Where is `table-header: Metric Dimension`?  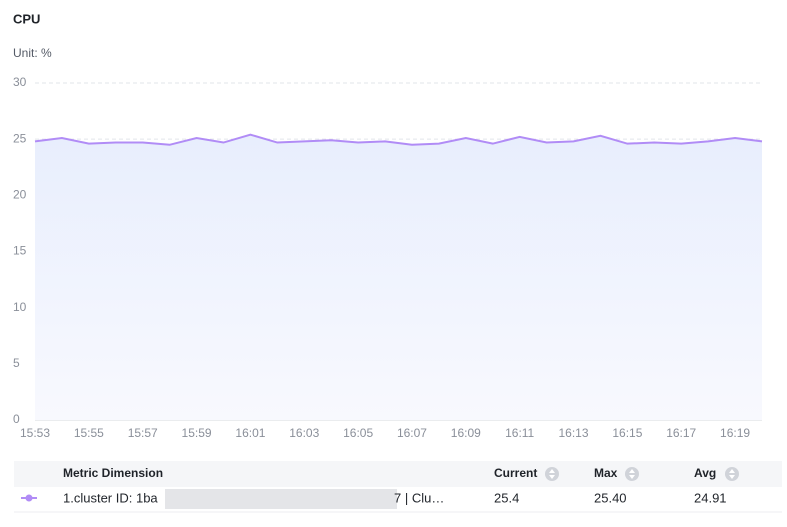
table-header: Metric Dimension is located at coordinates (113, 473).